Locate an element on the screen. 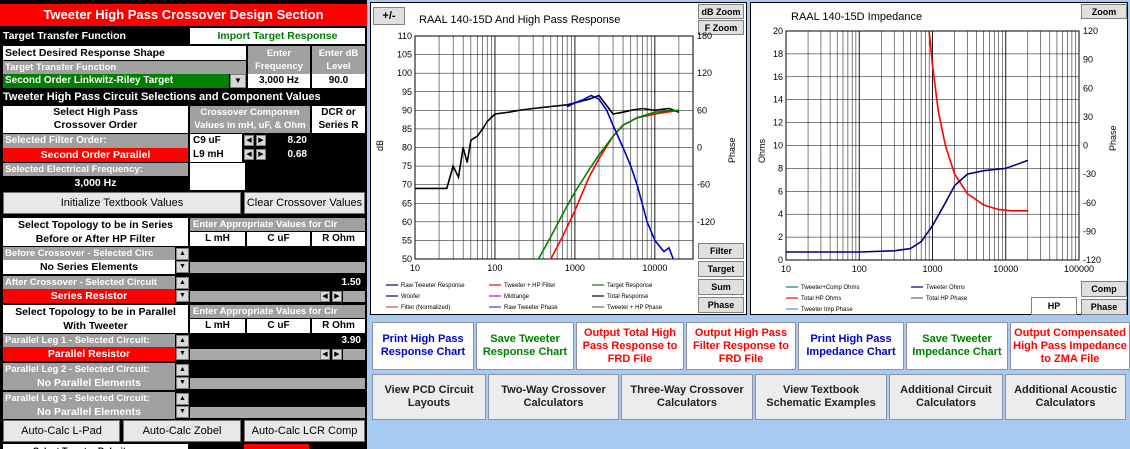  init-textbook-button: Initialize Textbook Values is located at coordinates (122, 203).